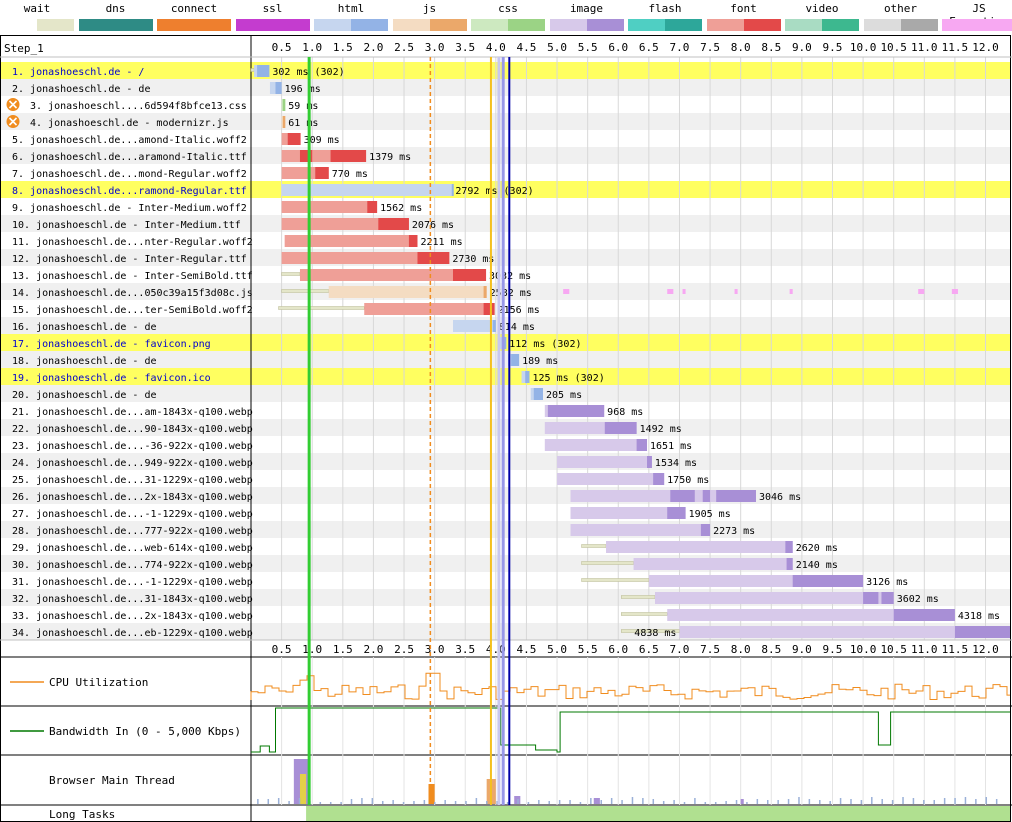  What do you see at coordinates (527, 649) in the screenshot?
I see `x-tick-label-bottom: 4.5` at bounding box center [527, 649].